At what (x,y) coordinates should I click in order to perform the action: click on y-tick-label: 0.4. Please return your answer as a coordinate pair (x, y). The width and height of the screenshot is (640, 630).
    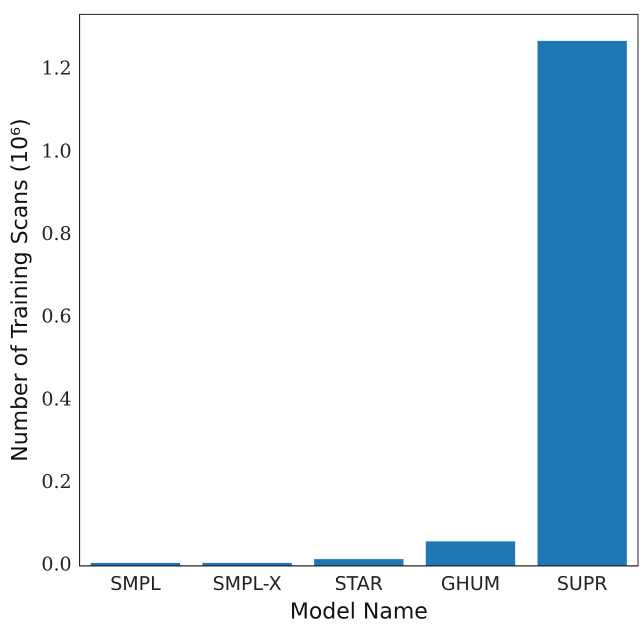
    Looking at the image, I should click on (56, 399).